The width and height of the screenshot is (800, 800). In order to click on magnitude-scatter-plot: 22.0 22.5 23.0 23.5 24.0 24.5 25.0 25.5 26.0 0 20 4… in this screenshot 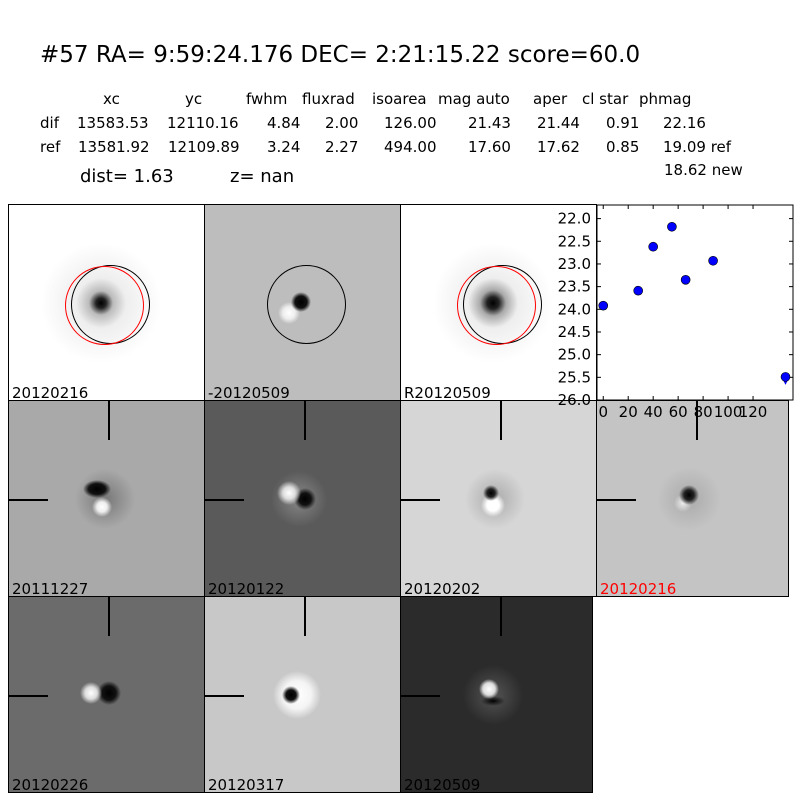, I will do `click(676, 312)`.